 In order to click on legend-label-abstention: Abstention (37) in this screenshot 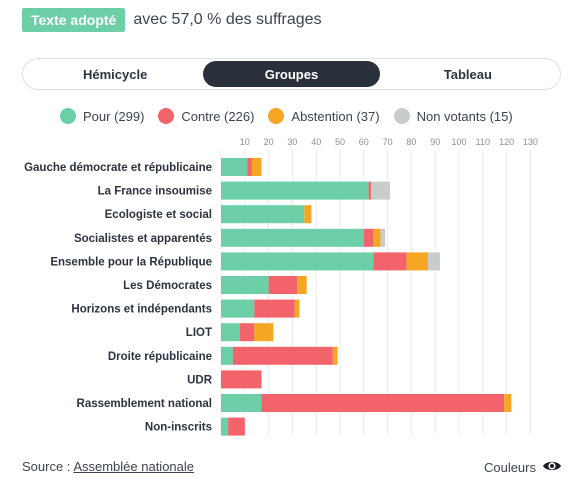, I will do `click(335, 116)`.